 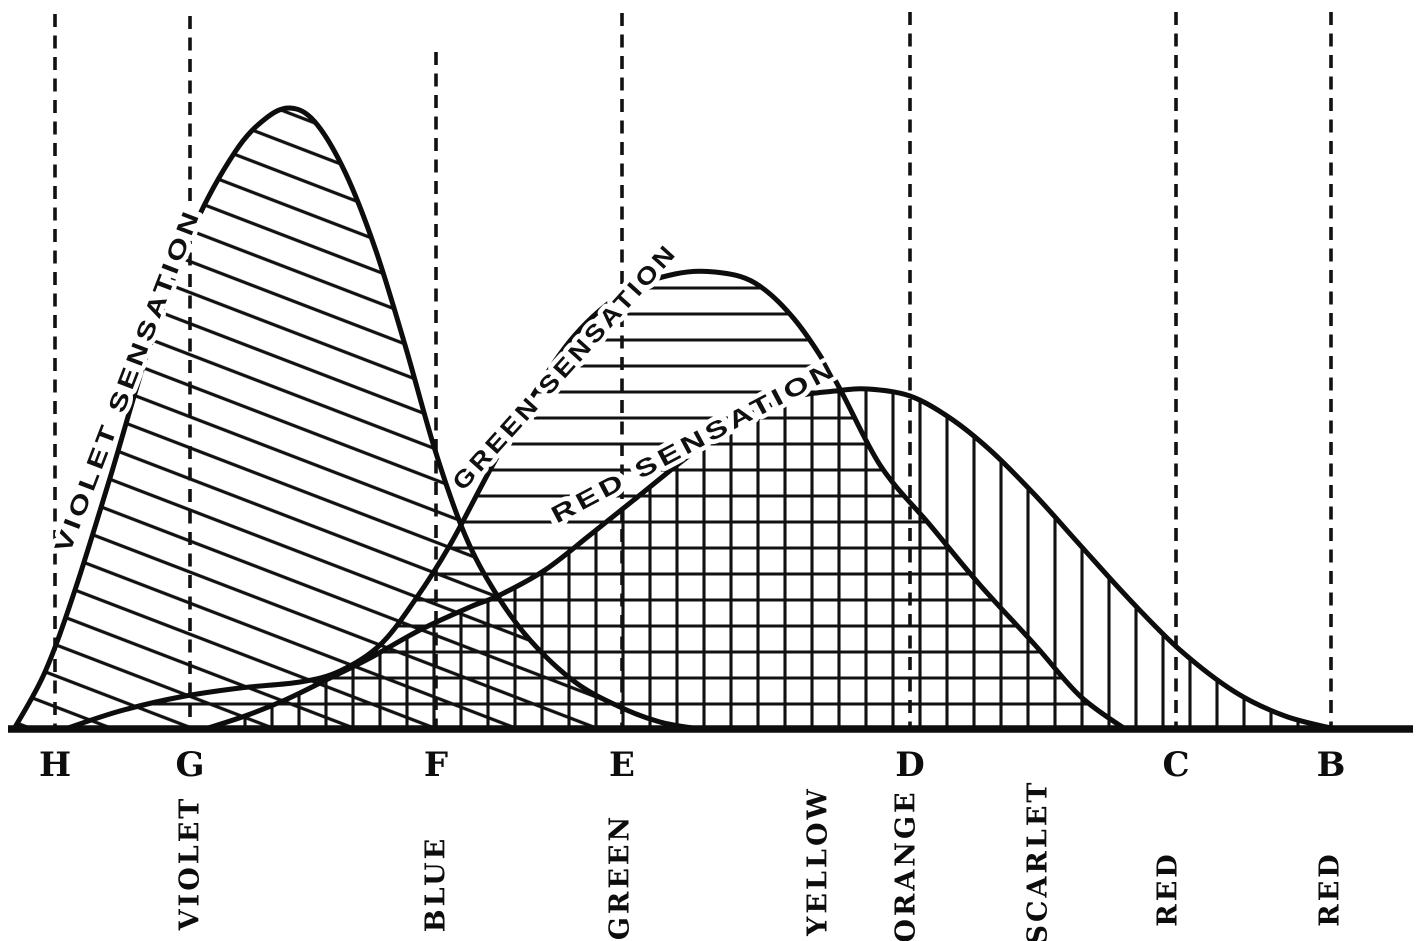 What do you see at coordinates (818, 861) in the screenshot?
I see `color-band-label-yellow-3: YELLOW` at bounding box center [818, 861].